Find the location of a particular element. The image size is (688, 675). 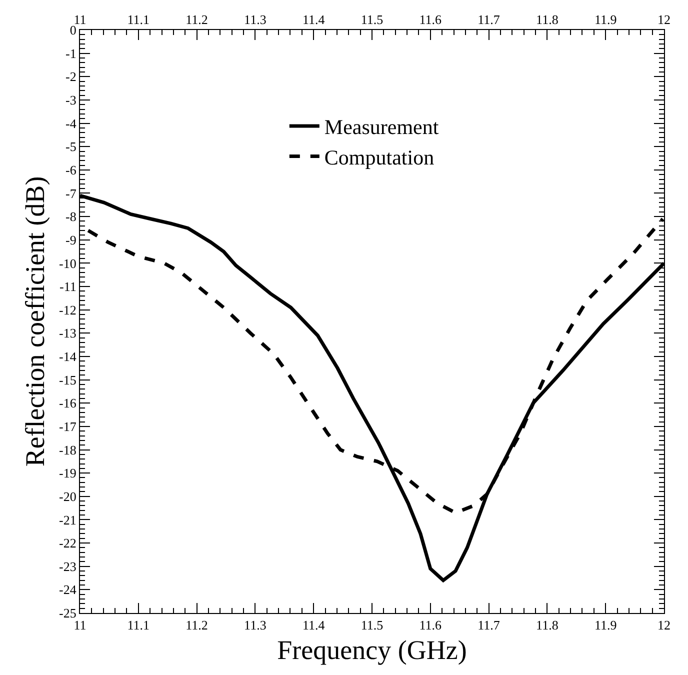

y-tick-label: -10 is located at coordinates (67, 263).